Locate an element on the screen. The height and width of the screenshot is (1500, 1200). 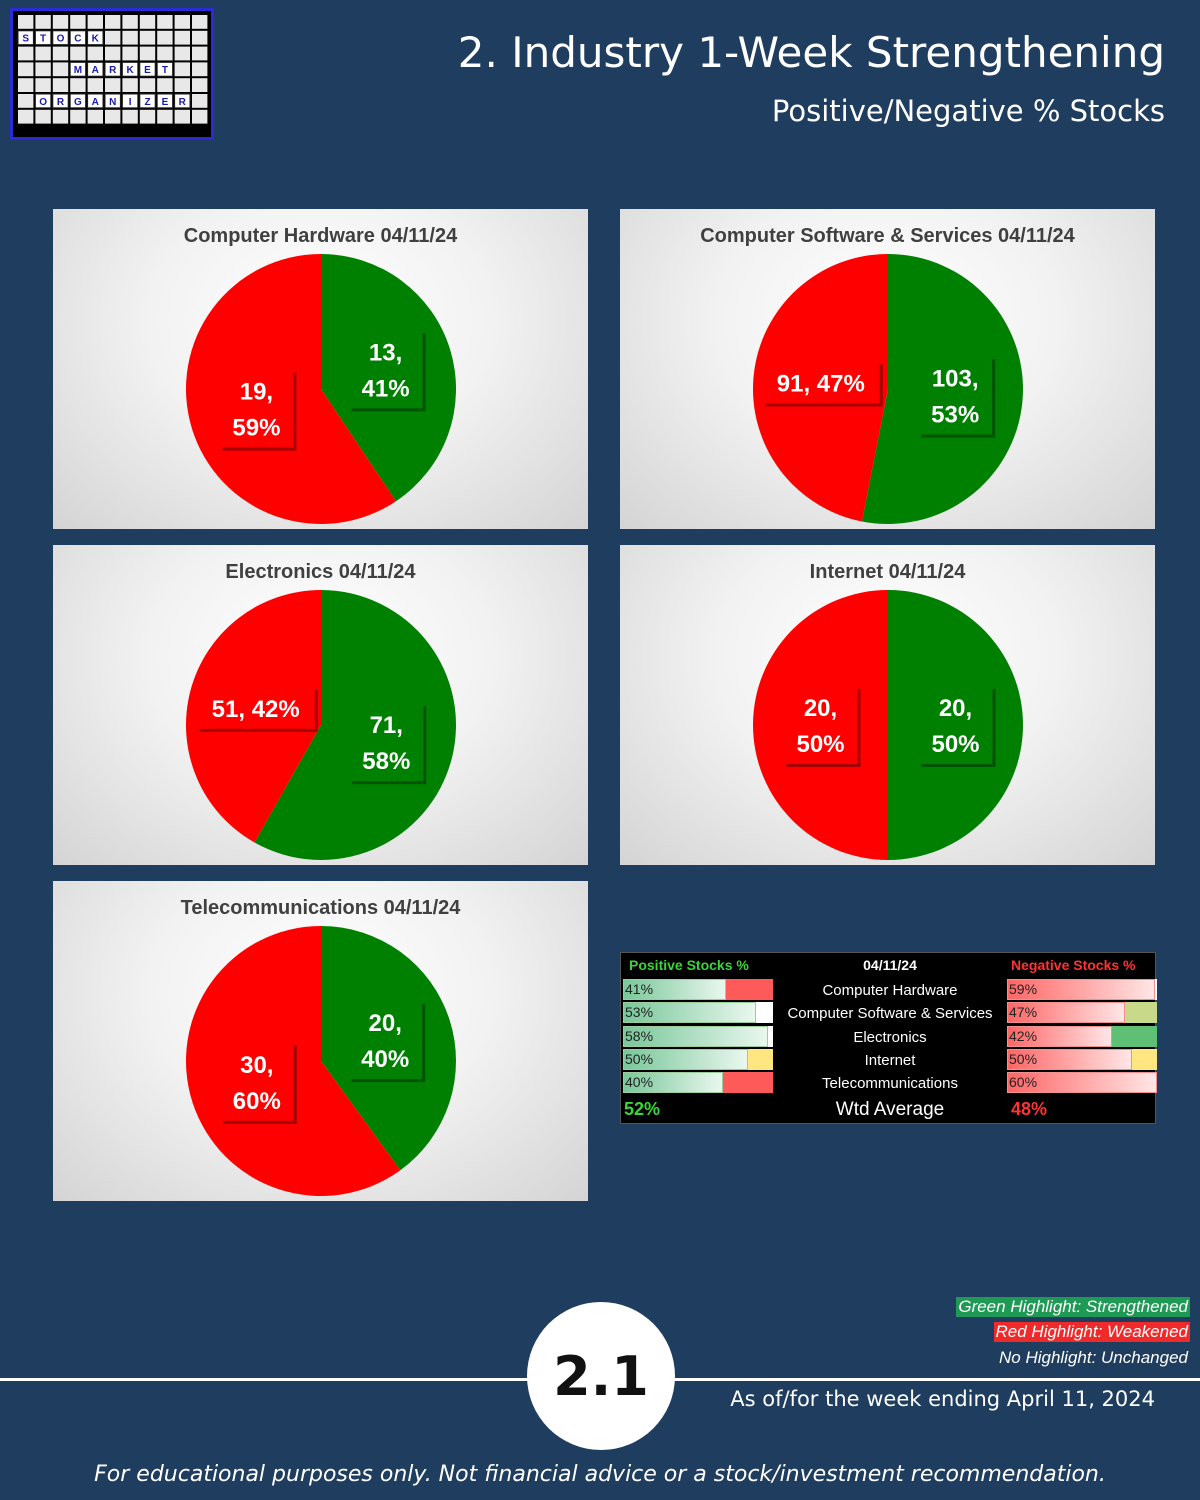
industry-name: Computer Software & Services is located at coordinates (890, 1014).